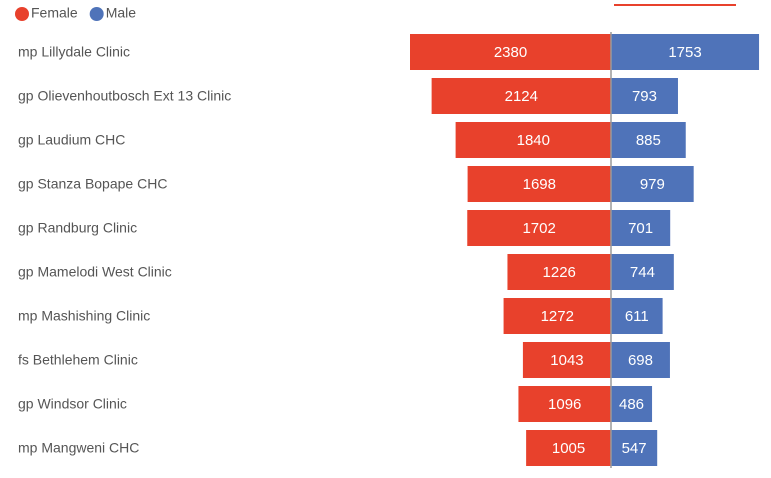 The width and height of the screenshot is (771, 478). What do you see at coordinates (72, 404) in the screenshot?
I see `category-label: gp Windsor Clinic` at bounding box center [72, 404].